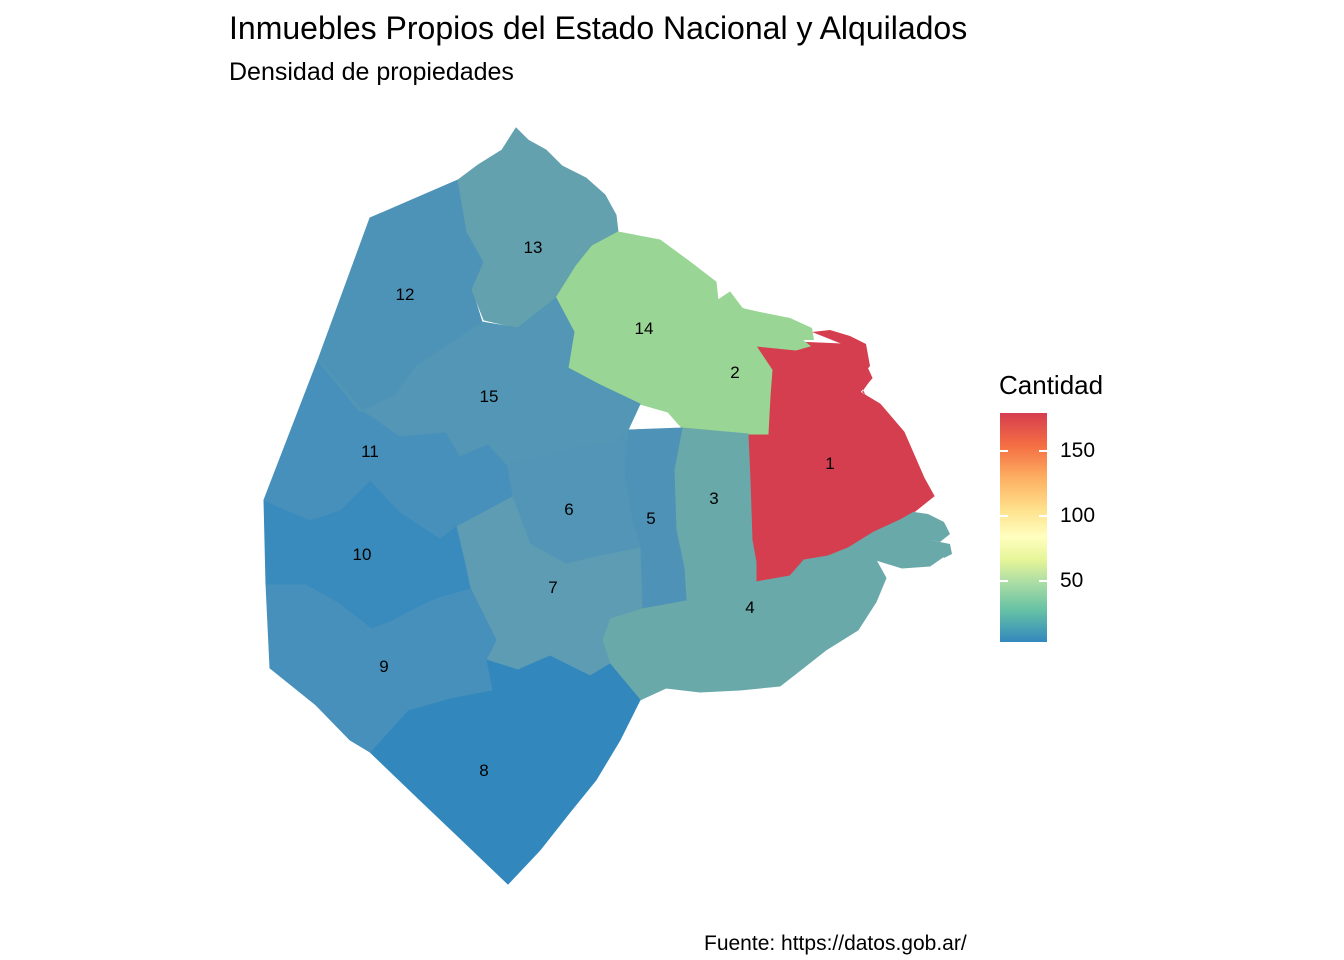  I want to click on chart-subtitle: Densidad de propiedades, so click(371, 72).